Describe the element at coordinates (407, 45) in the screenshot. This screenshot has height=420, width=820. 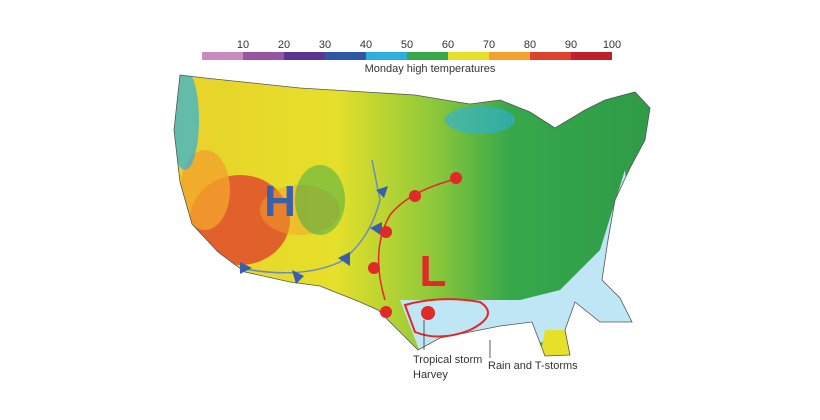
I see `legend-tick-label: 50` at that location.